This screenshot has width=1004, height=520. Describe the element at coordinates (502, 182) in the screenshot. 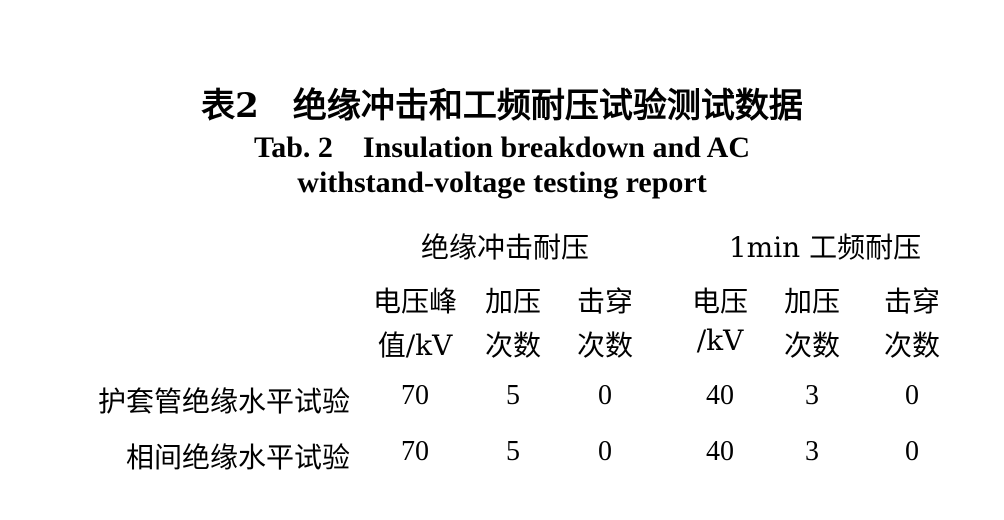

I see `table-title-en-line2: withstand-voltage testing report` at that location.